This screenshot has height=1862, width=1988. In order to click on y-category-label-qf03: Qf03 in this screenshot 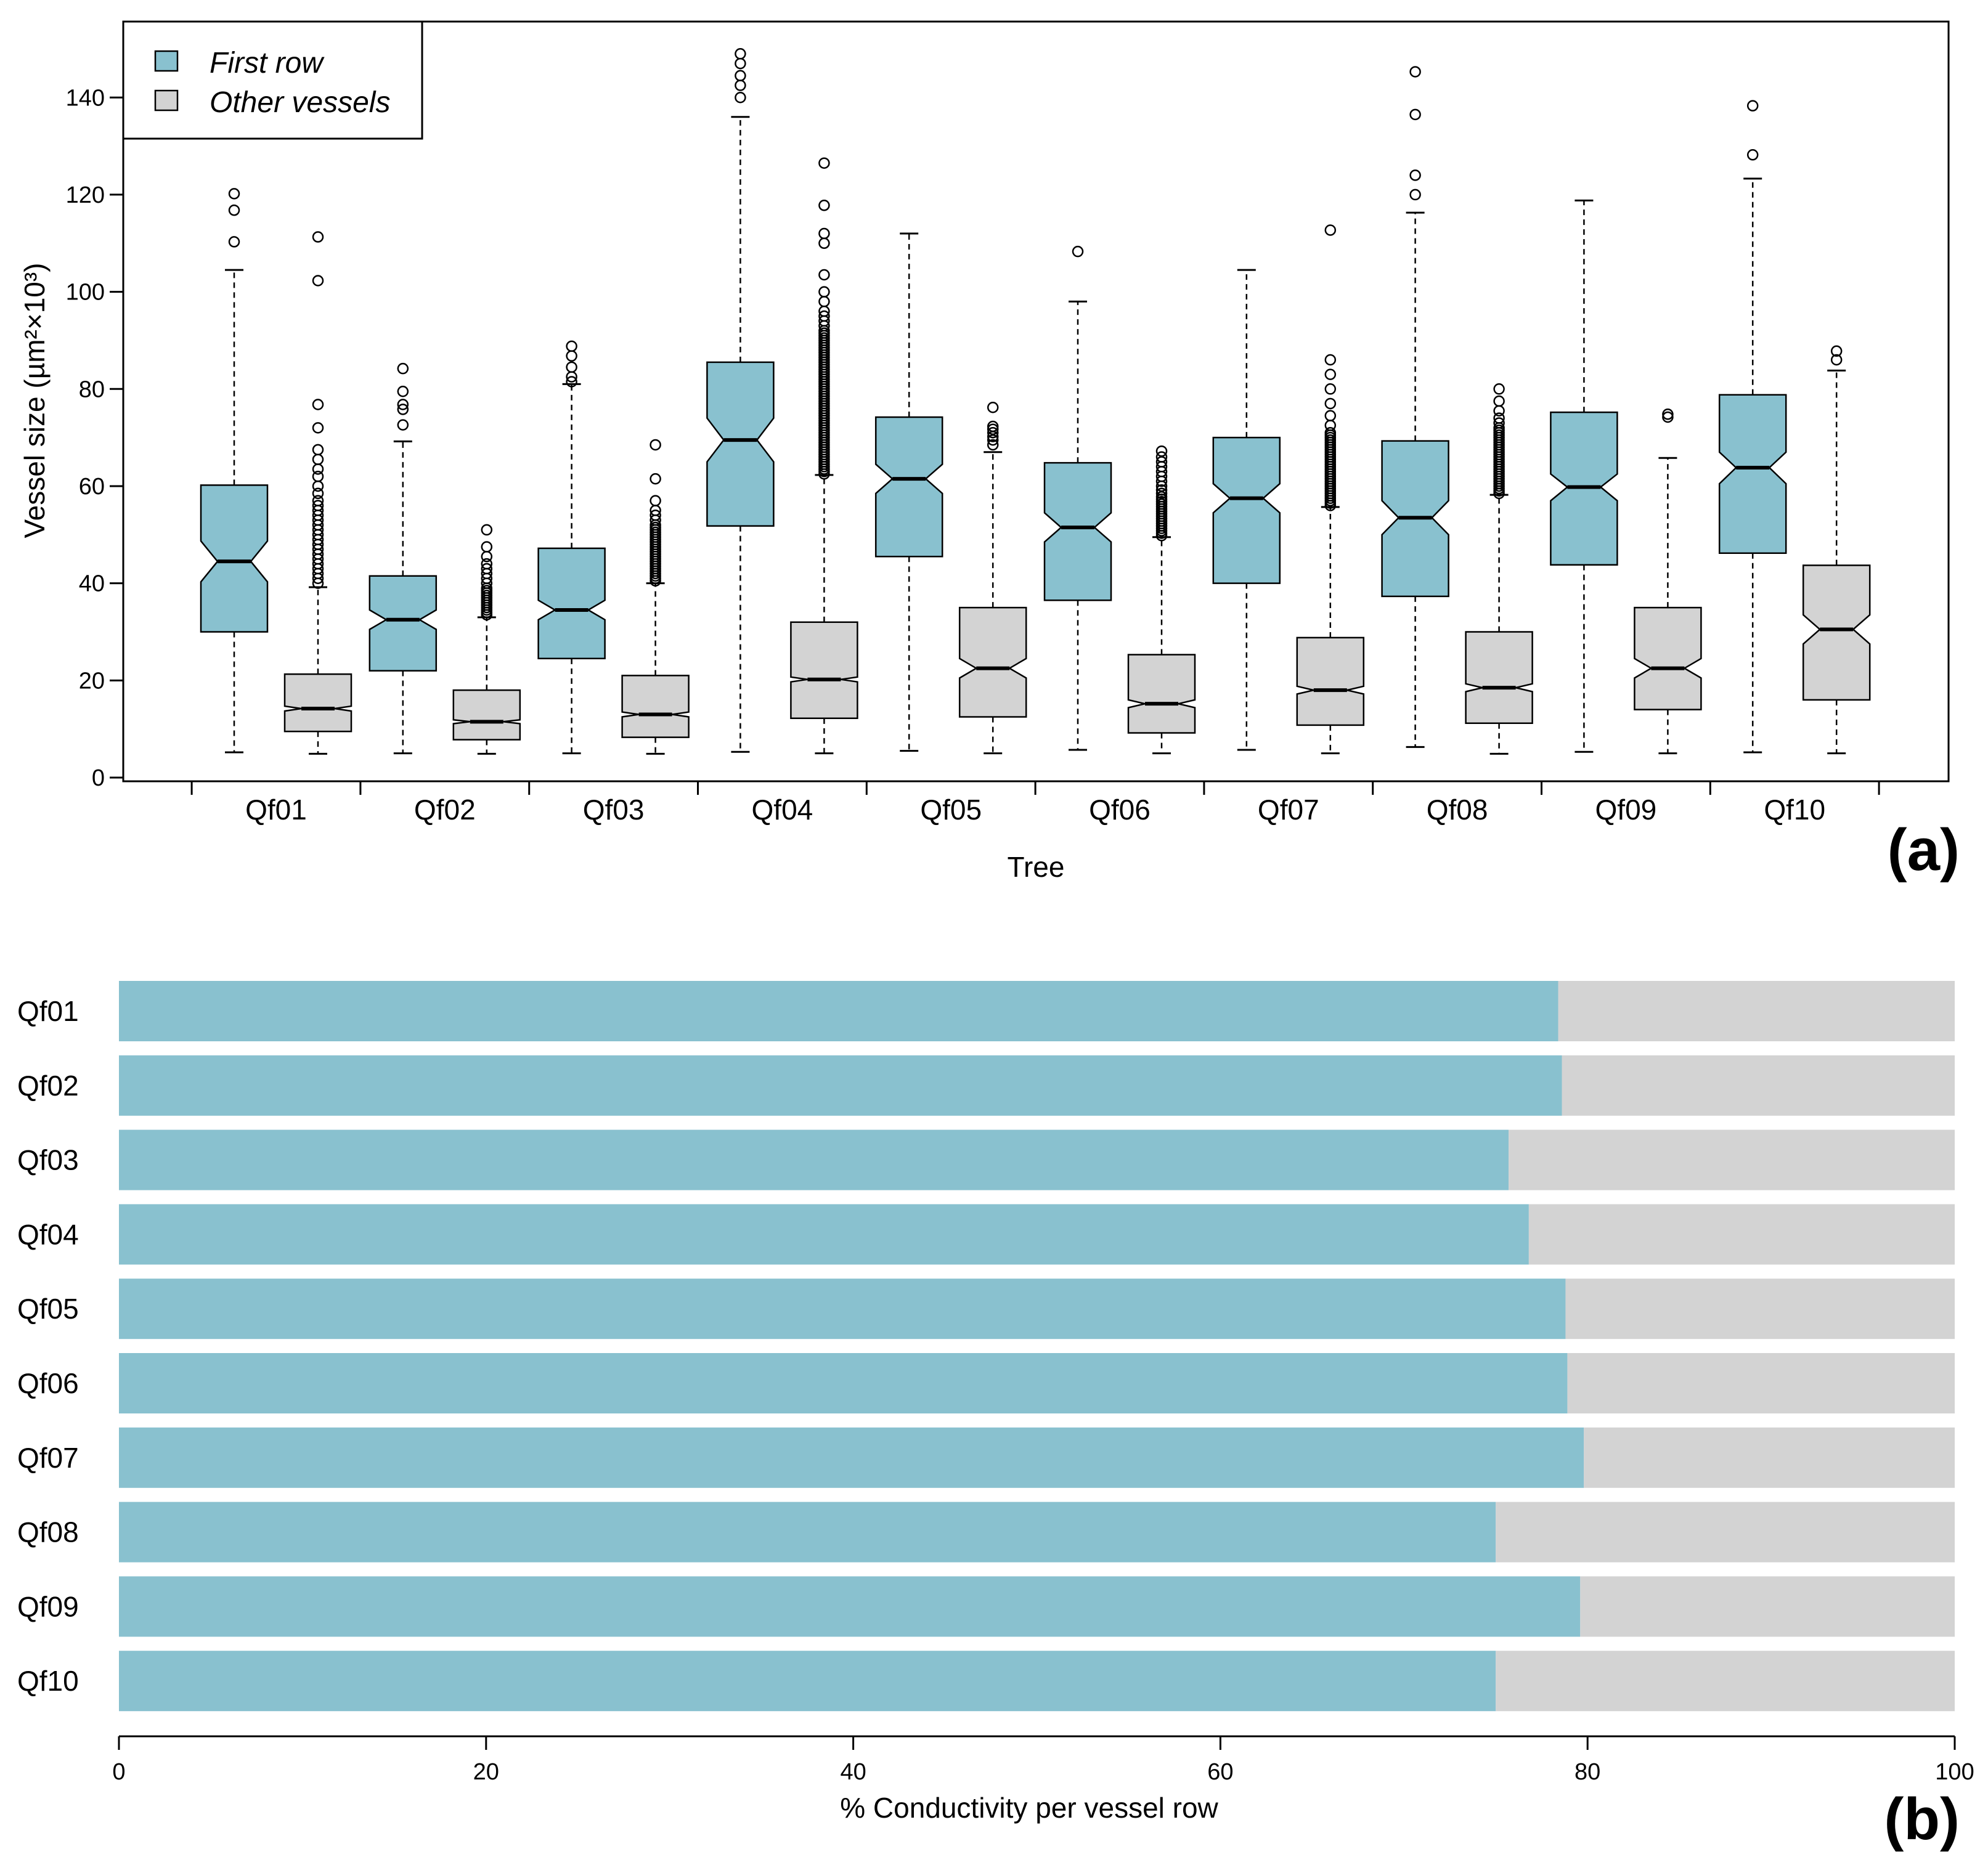, I will do `click(48, 1160)`.